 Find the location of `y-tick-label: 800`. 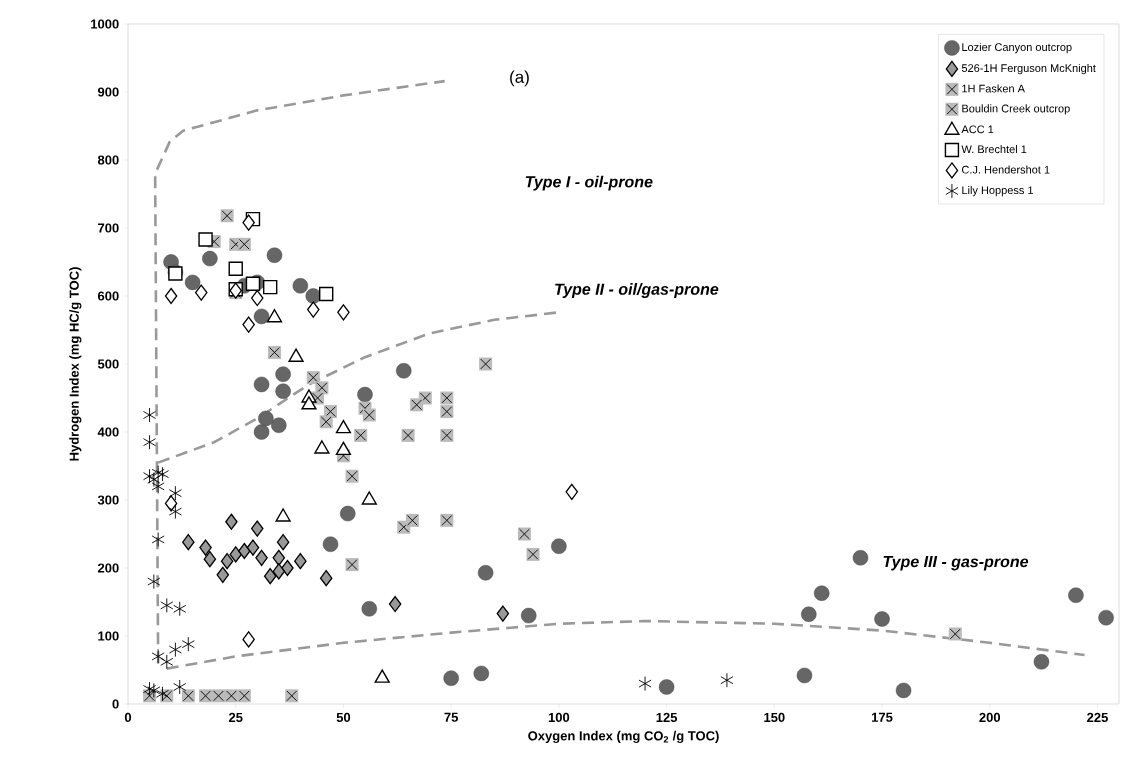

y-tick-label: 800 is located at coordinates (108, 160).